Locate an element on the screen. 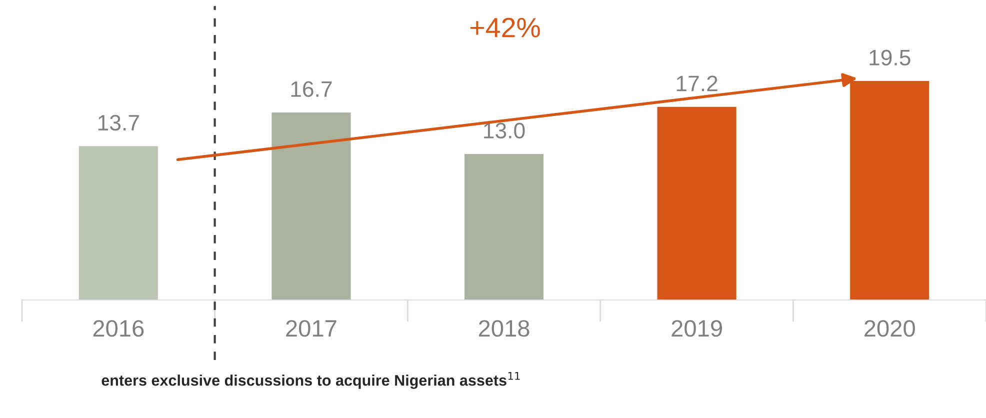 The image size is (986, 418). data-label: 16.7 is located at coordinates (311, 89).